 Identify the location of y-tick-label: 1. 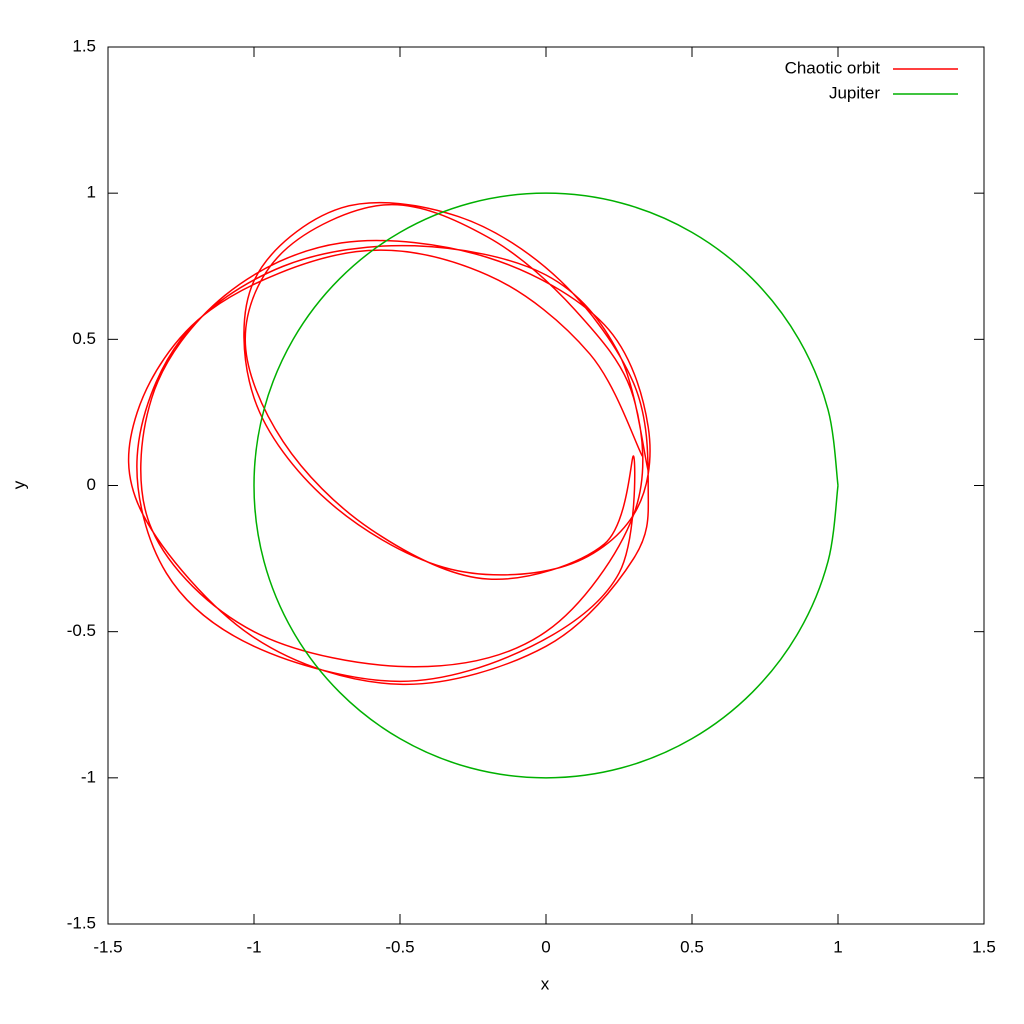
(91, 192).